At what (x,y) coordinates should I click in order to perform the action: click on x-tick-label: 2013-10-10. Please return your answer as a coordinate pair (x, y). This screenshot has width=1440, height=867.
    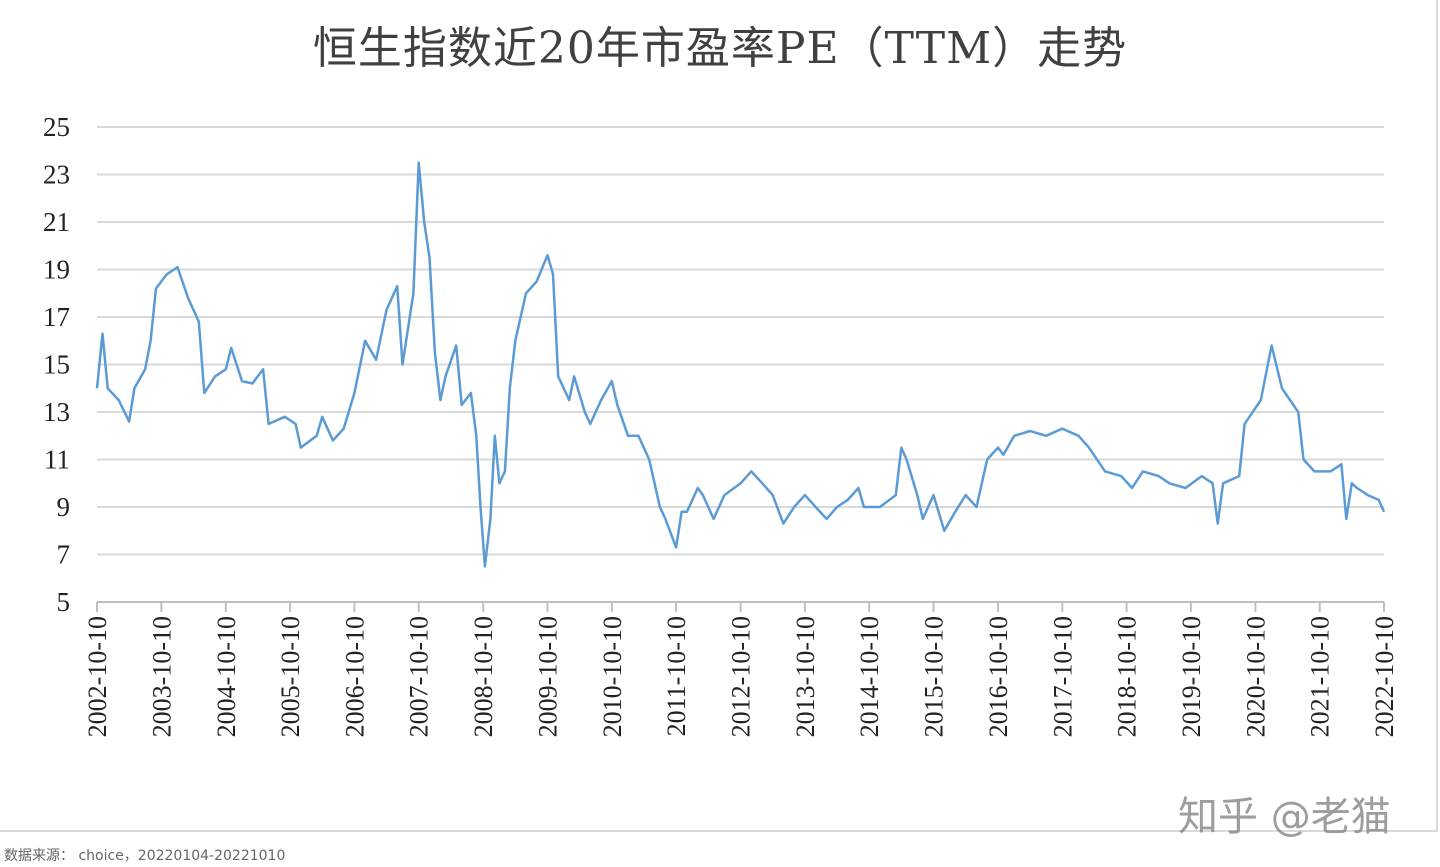
    Looking at the image, I should click on (805, 676).